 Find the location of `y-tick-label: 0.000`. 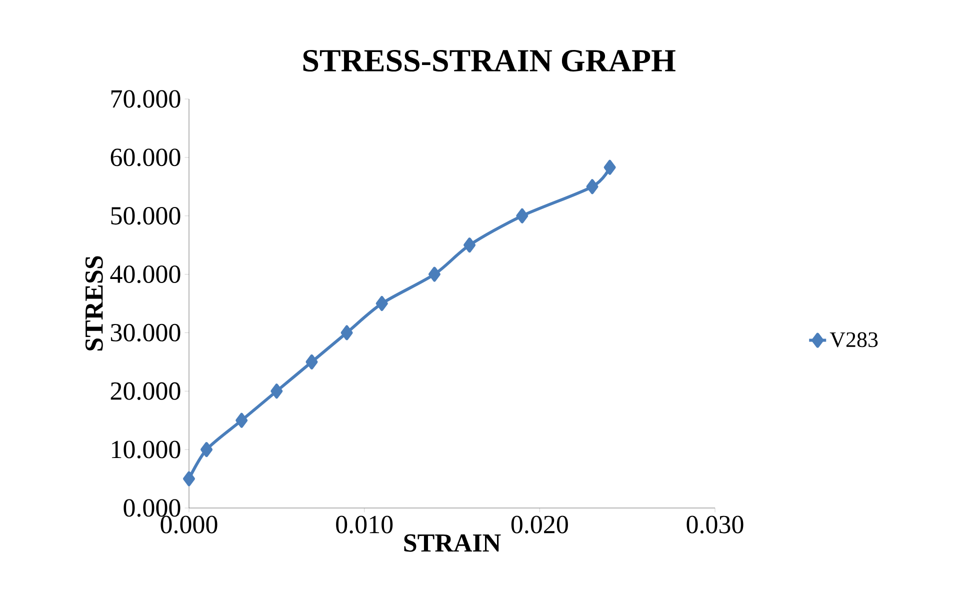

y-tick-label: 0.000 is located at coordinates (152, 508).